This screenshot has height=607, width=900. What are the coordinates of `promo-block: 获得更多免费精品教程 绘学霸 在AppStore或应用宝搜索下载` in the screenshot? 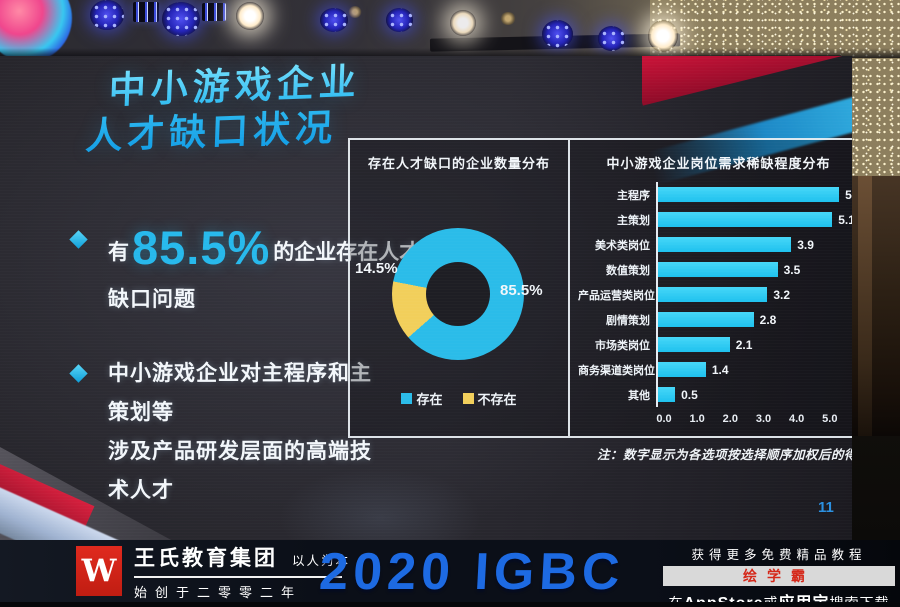 It's located at (779, 575).